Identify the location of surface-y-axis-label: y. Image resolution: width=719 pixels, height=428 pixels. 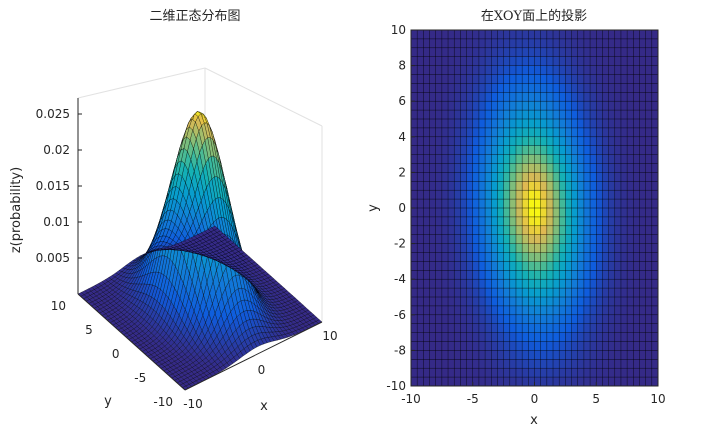
(108, 401).